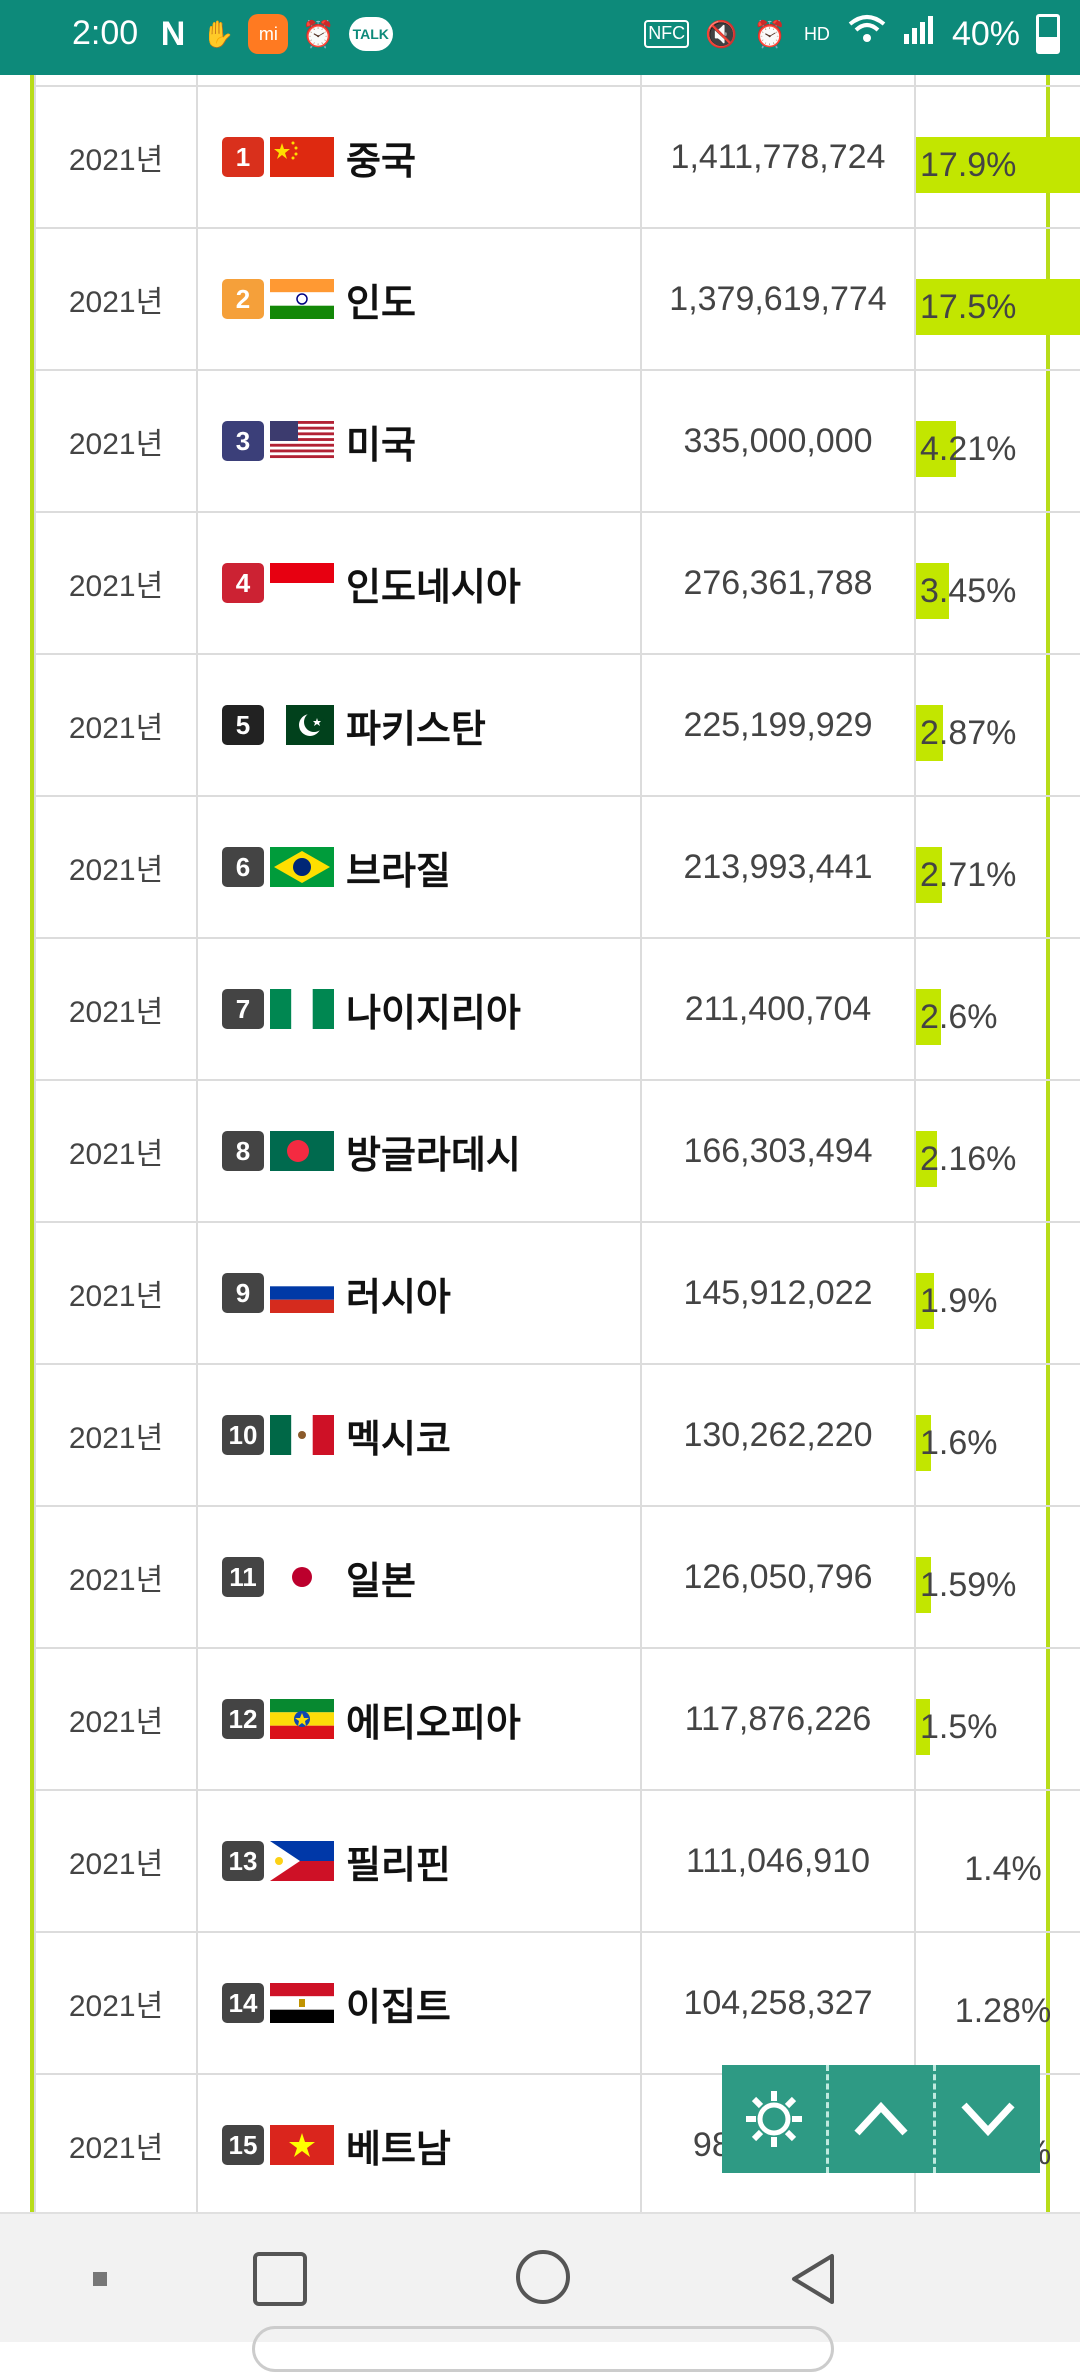  What do you see at coordinates (243, 1151) in the screenshot?
I see `rank-badge: 8` at bounding box center [243, 1151].